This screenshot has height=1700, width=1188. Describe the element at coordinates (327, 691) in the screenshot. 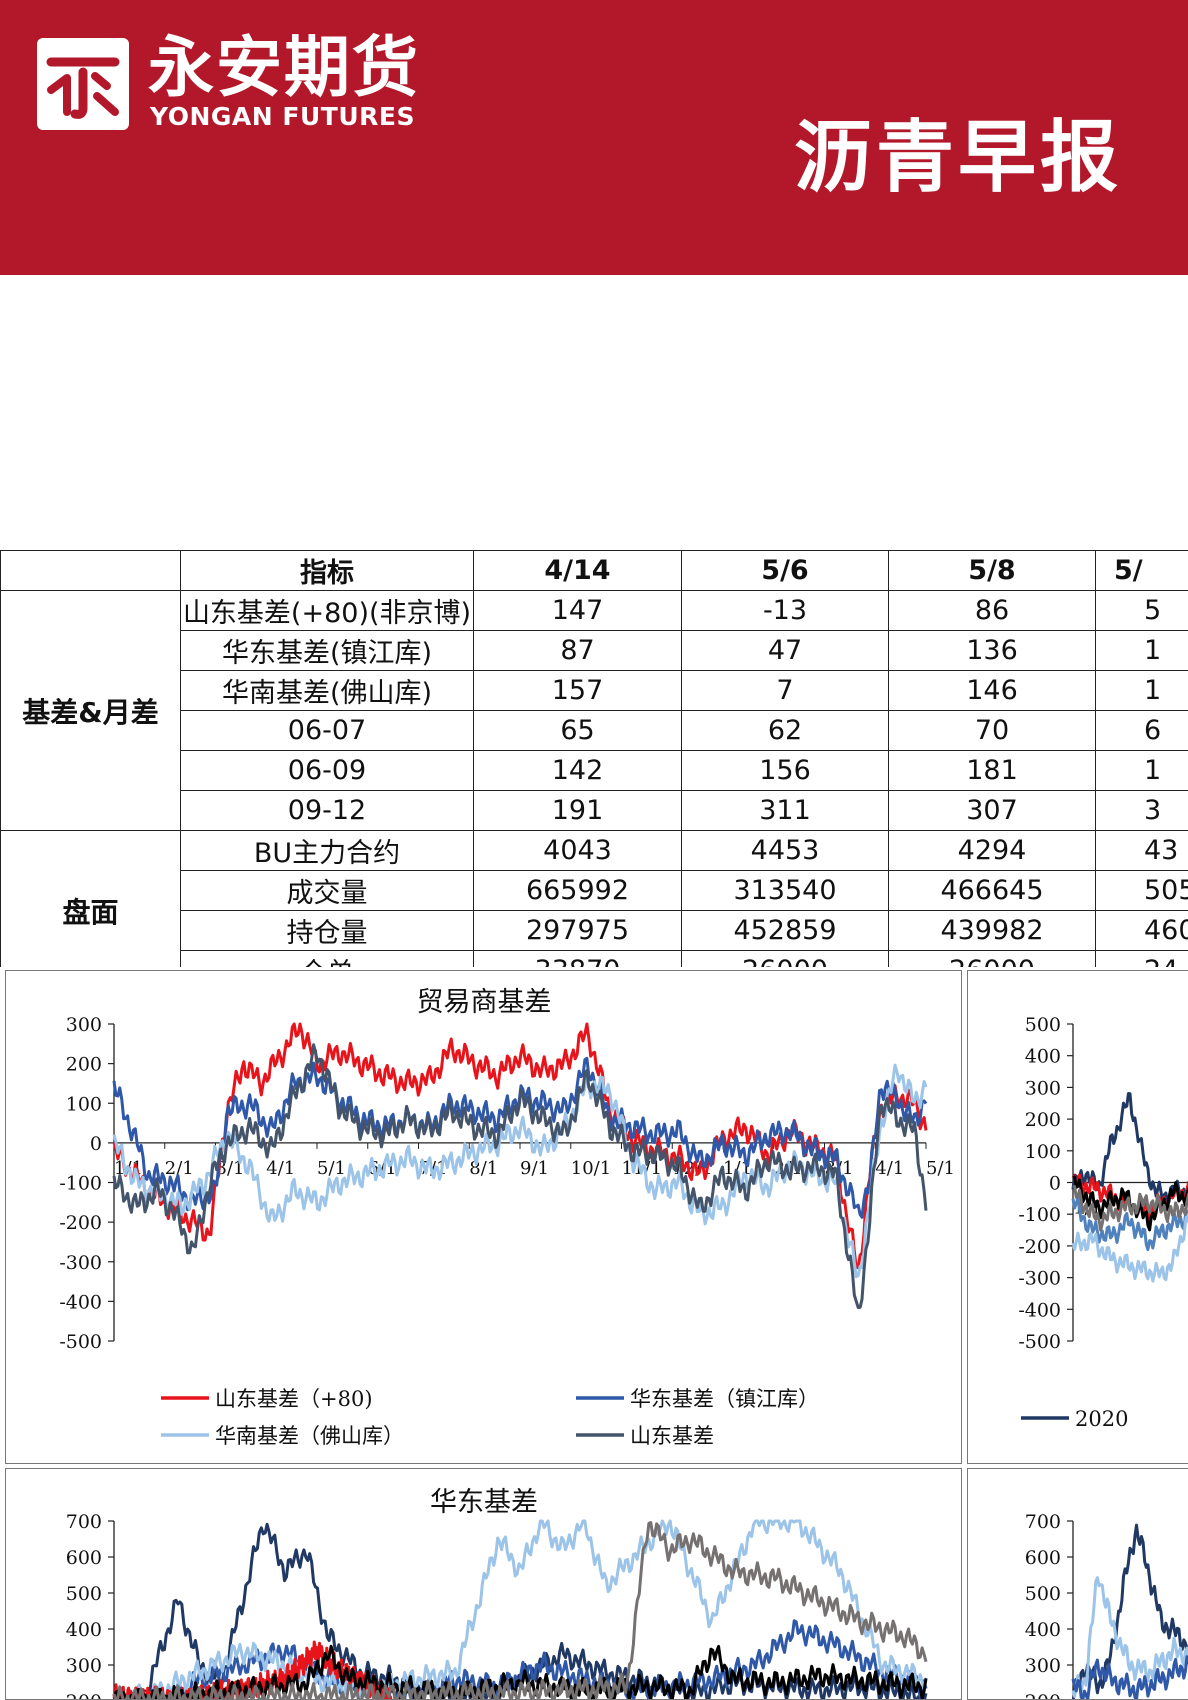

I see `indicator-label: 华南基差(佛山库)` at that location.